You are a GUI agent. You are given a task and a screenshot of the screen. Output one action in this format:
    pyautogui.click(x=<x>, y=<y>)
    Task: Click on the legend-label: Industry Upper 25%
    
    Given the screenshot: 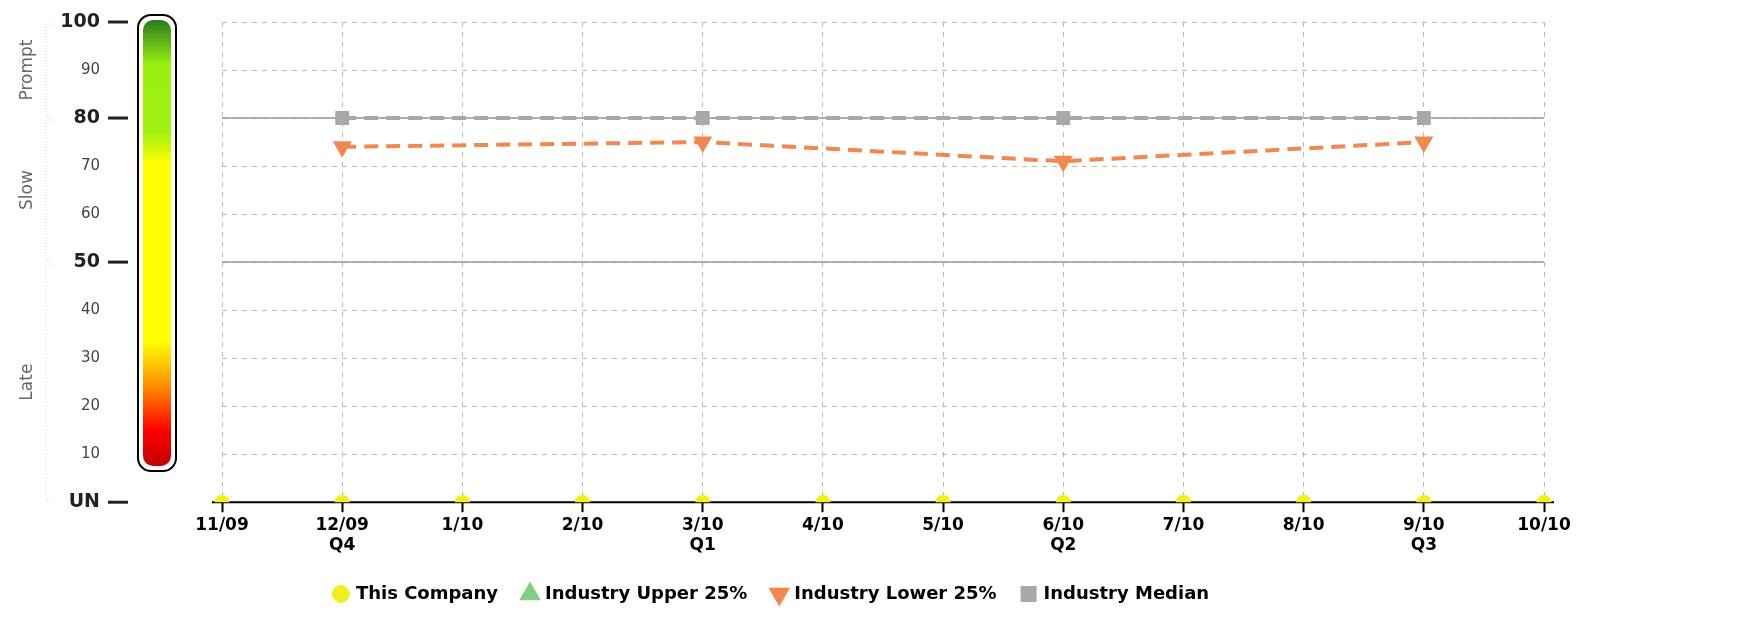 What is the action you would take?
    pyautogui.click(x=646, y=592)
    